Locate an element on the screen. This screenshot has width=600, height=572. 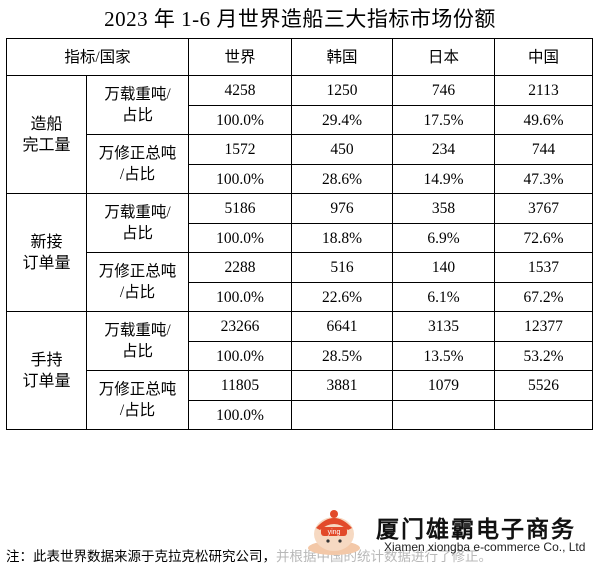
cell-value: 140 is located at coordinates (443, 267).